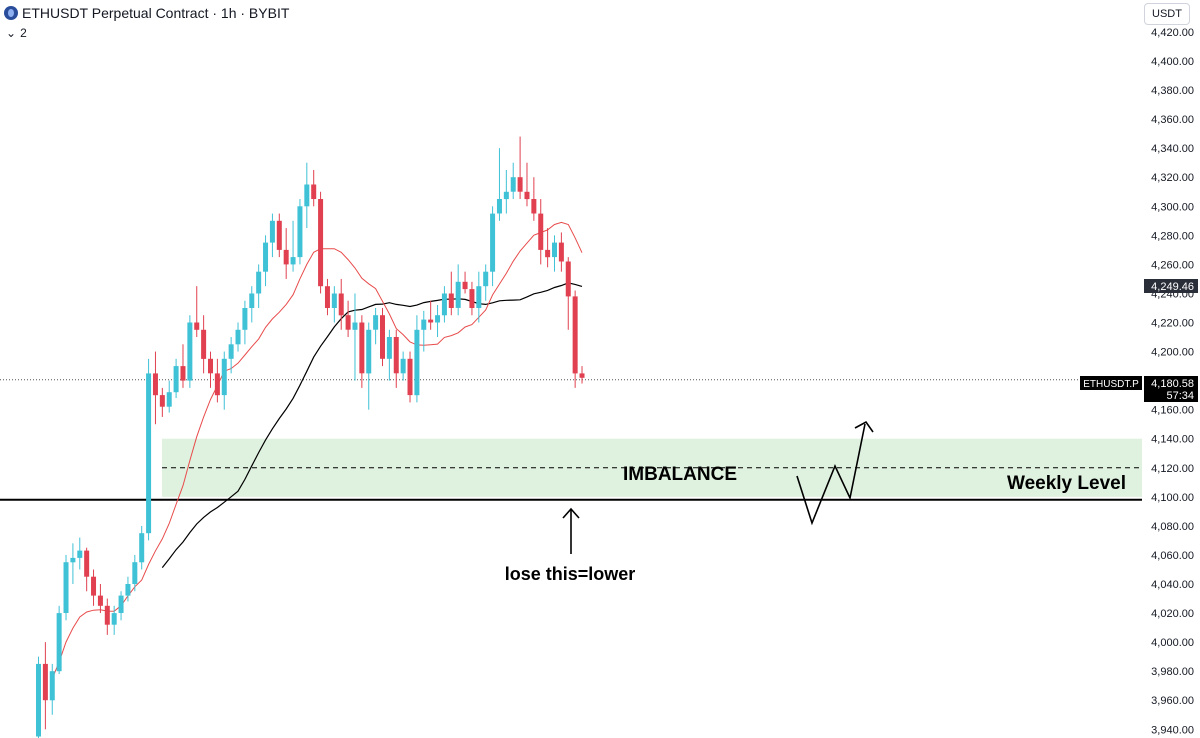 The height and width of the screenshot is (738, 1200). I want to click on chart-header: ETHUSDT Perpetual Contract · 1h · BYBIT, so click(146, 13).